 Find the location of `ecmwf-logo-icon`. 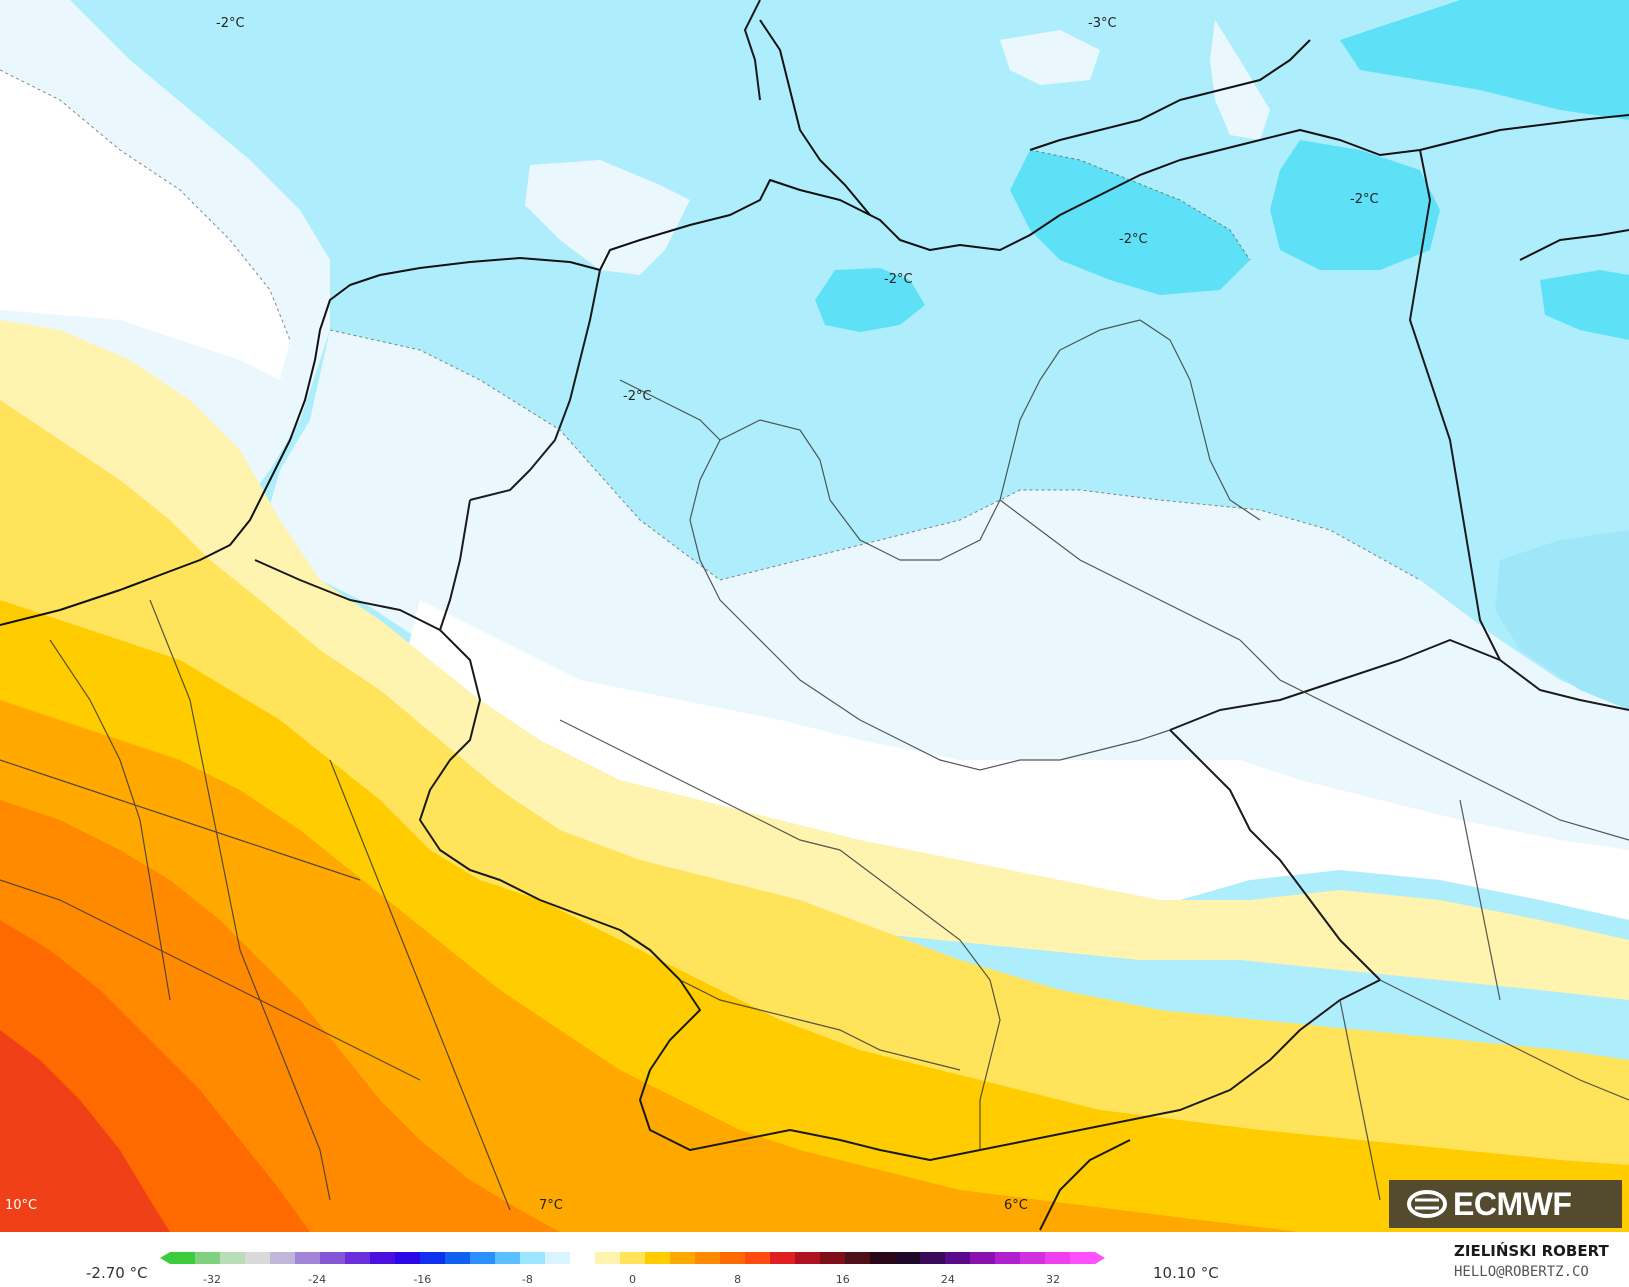

ecmwf-logo-icon is located at coordinates (1427, 1204).